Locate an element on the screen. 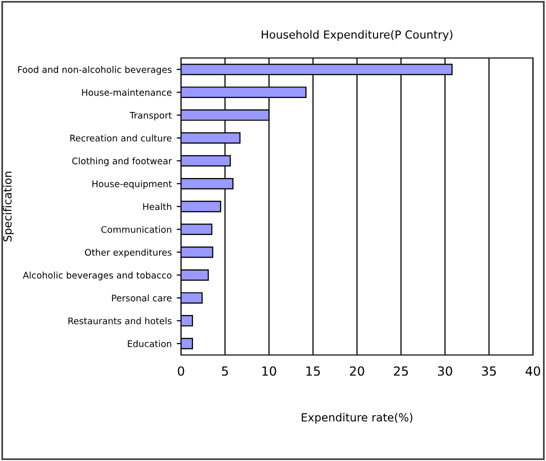  x-tick-label: 40 is located at coordinates (533, 371).